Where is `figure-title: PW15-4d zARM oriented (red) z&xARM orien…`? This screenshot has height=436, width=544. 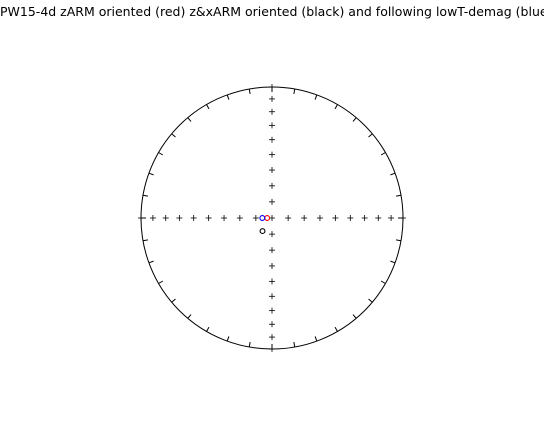
figure-title: PW15-4d zARM oriented (red) z&xARM orien… is located at coordinates (272, 11).